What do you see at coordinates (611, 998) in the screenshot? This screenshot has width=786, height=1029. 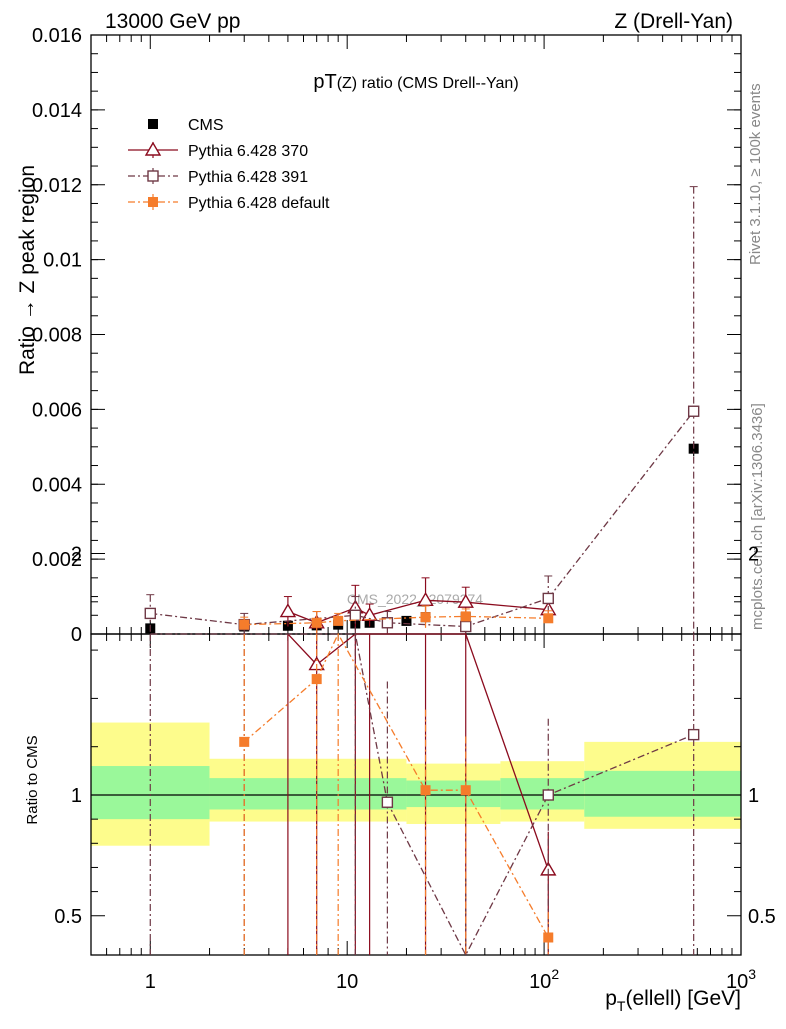 I see `x-label-p: p` at bounding box center [611, 998].